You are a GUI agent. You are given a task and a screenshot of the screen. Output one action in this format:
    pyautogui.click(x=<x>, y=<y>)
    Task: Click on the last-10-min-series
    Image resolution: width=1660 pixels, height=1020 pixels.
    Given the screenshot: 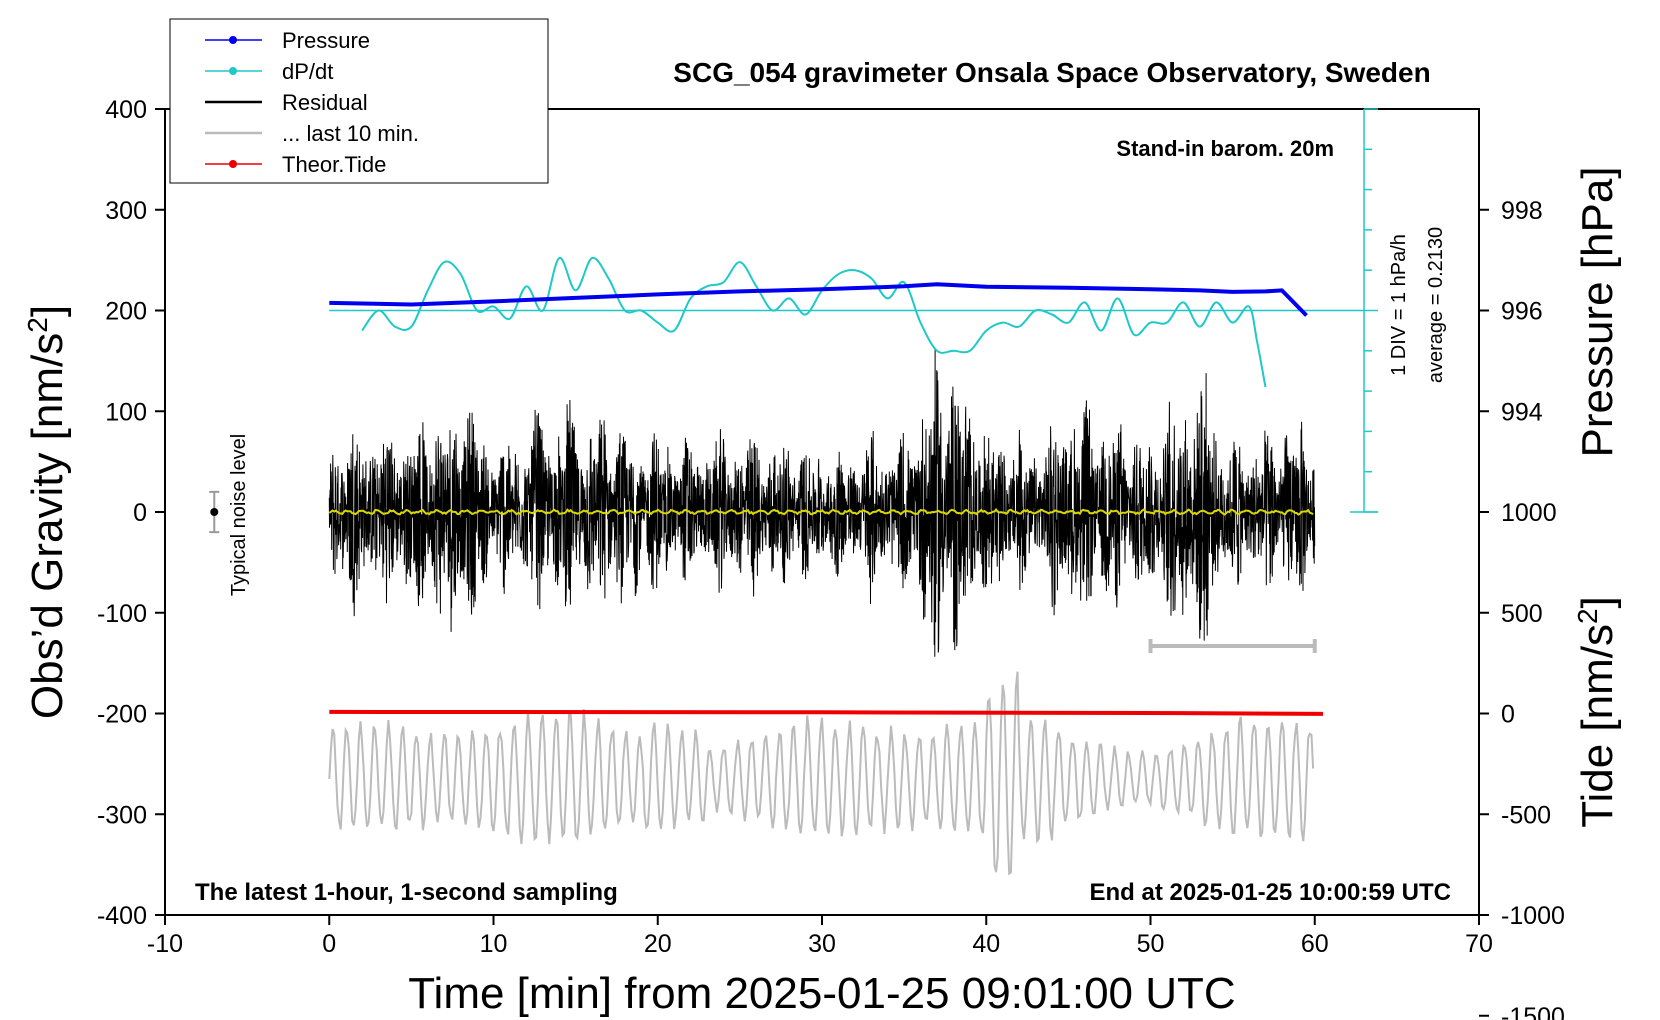 What is the action you would take?
    pyautogui.click(x=821, y=773)
    